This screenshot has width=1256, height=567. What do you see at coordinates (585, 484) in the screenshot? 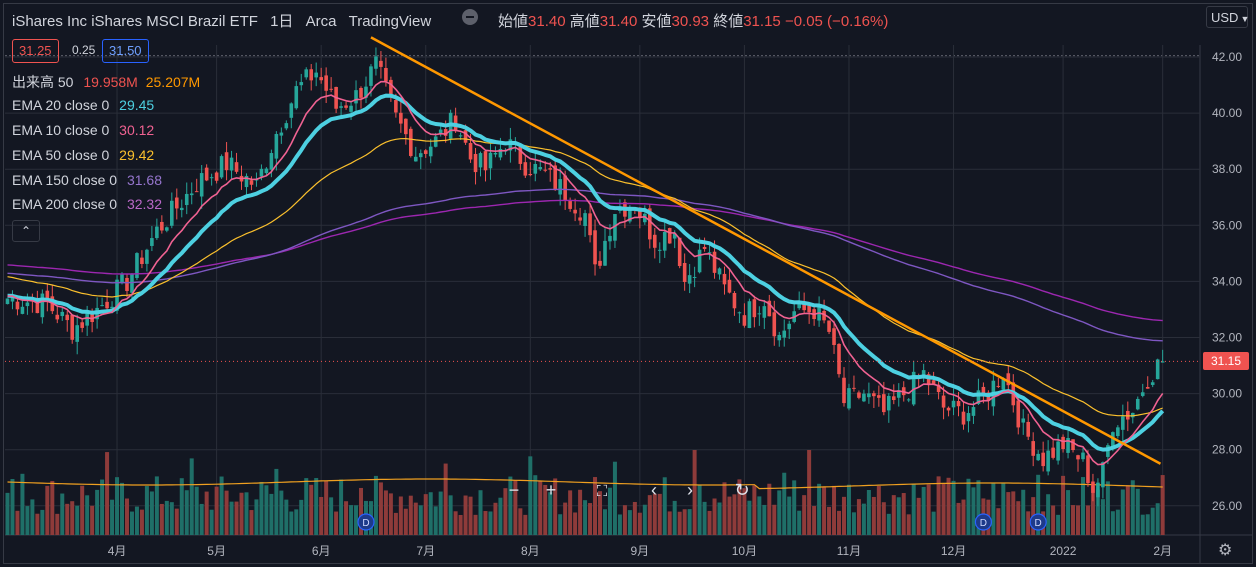
I see `volume-ma-line` at bounding box center [585, 484].